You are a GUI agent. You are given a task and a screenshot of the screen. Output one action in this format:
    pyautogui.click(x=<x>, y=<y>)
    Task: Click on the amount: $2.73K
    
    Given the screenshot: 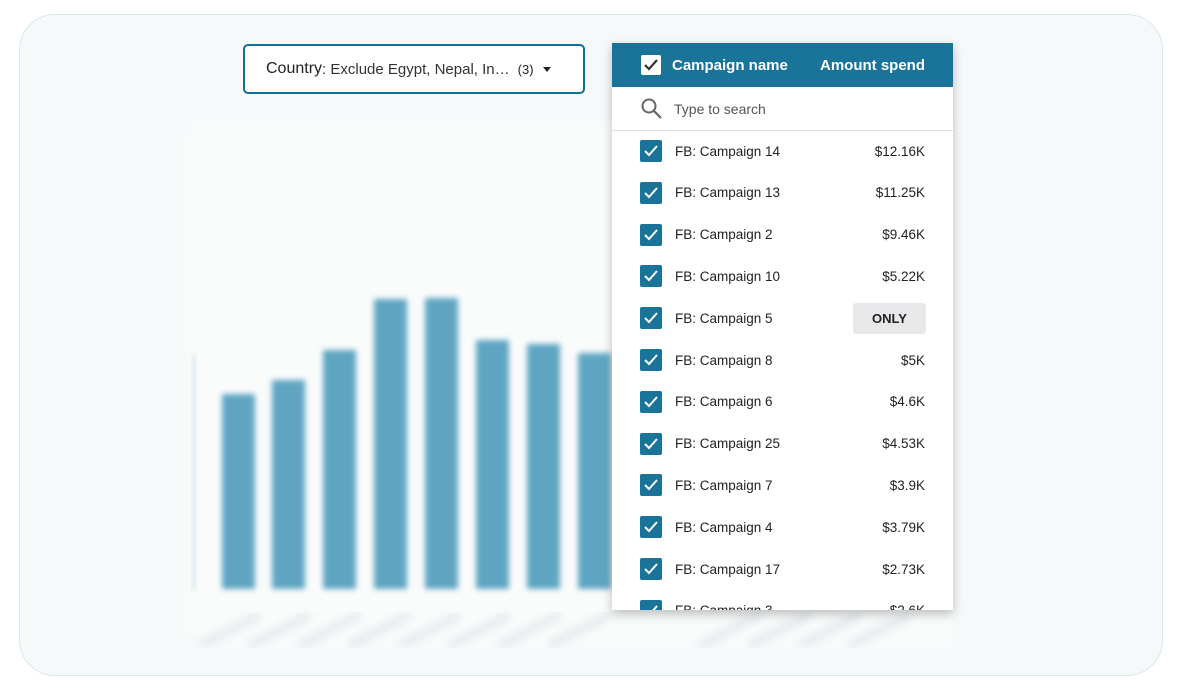 What is the action you would take?
    pyautogui.click(x=903, y=569)
    